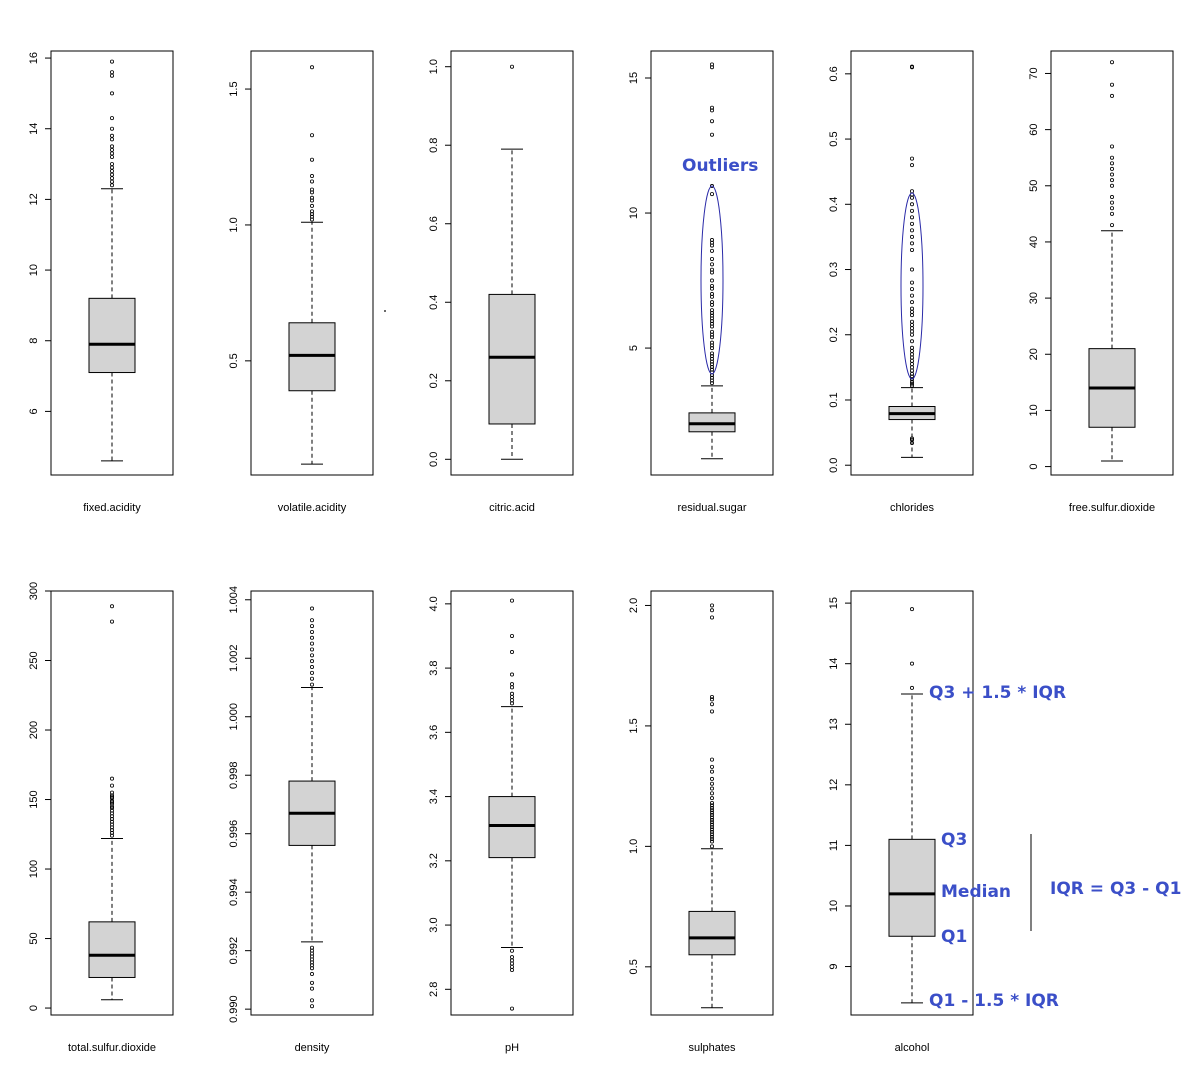 The height and width of the screenshot is (1080, 1200). What do you see at coordinates (434, 667) in the screenshot?
I see `ph-ytick-label: 3.8` at bounding box center [434, 667].